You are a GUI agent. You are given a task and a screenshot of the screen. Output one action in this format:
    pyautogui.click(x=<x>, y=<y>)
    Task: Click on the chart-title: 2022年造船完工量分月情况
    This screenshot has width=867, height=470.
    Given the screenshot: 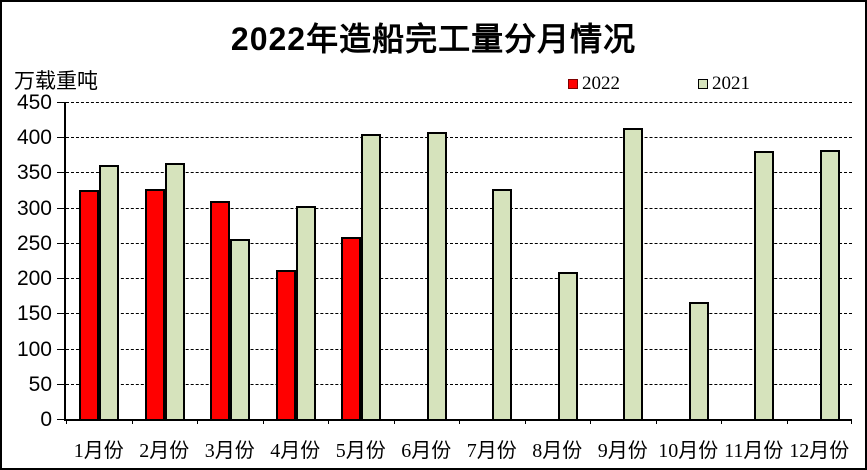 What is the action you would take?
    pyautogui.click(x=433, y=39)
    